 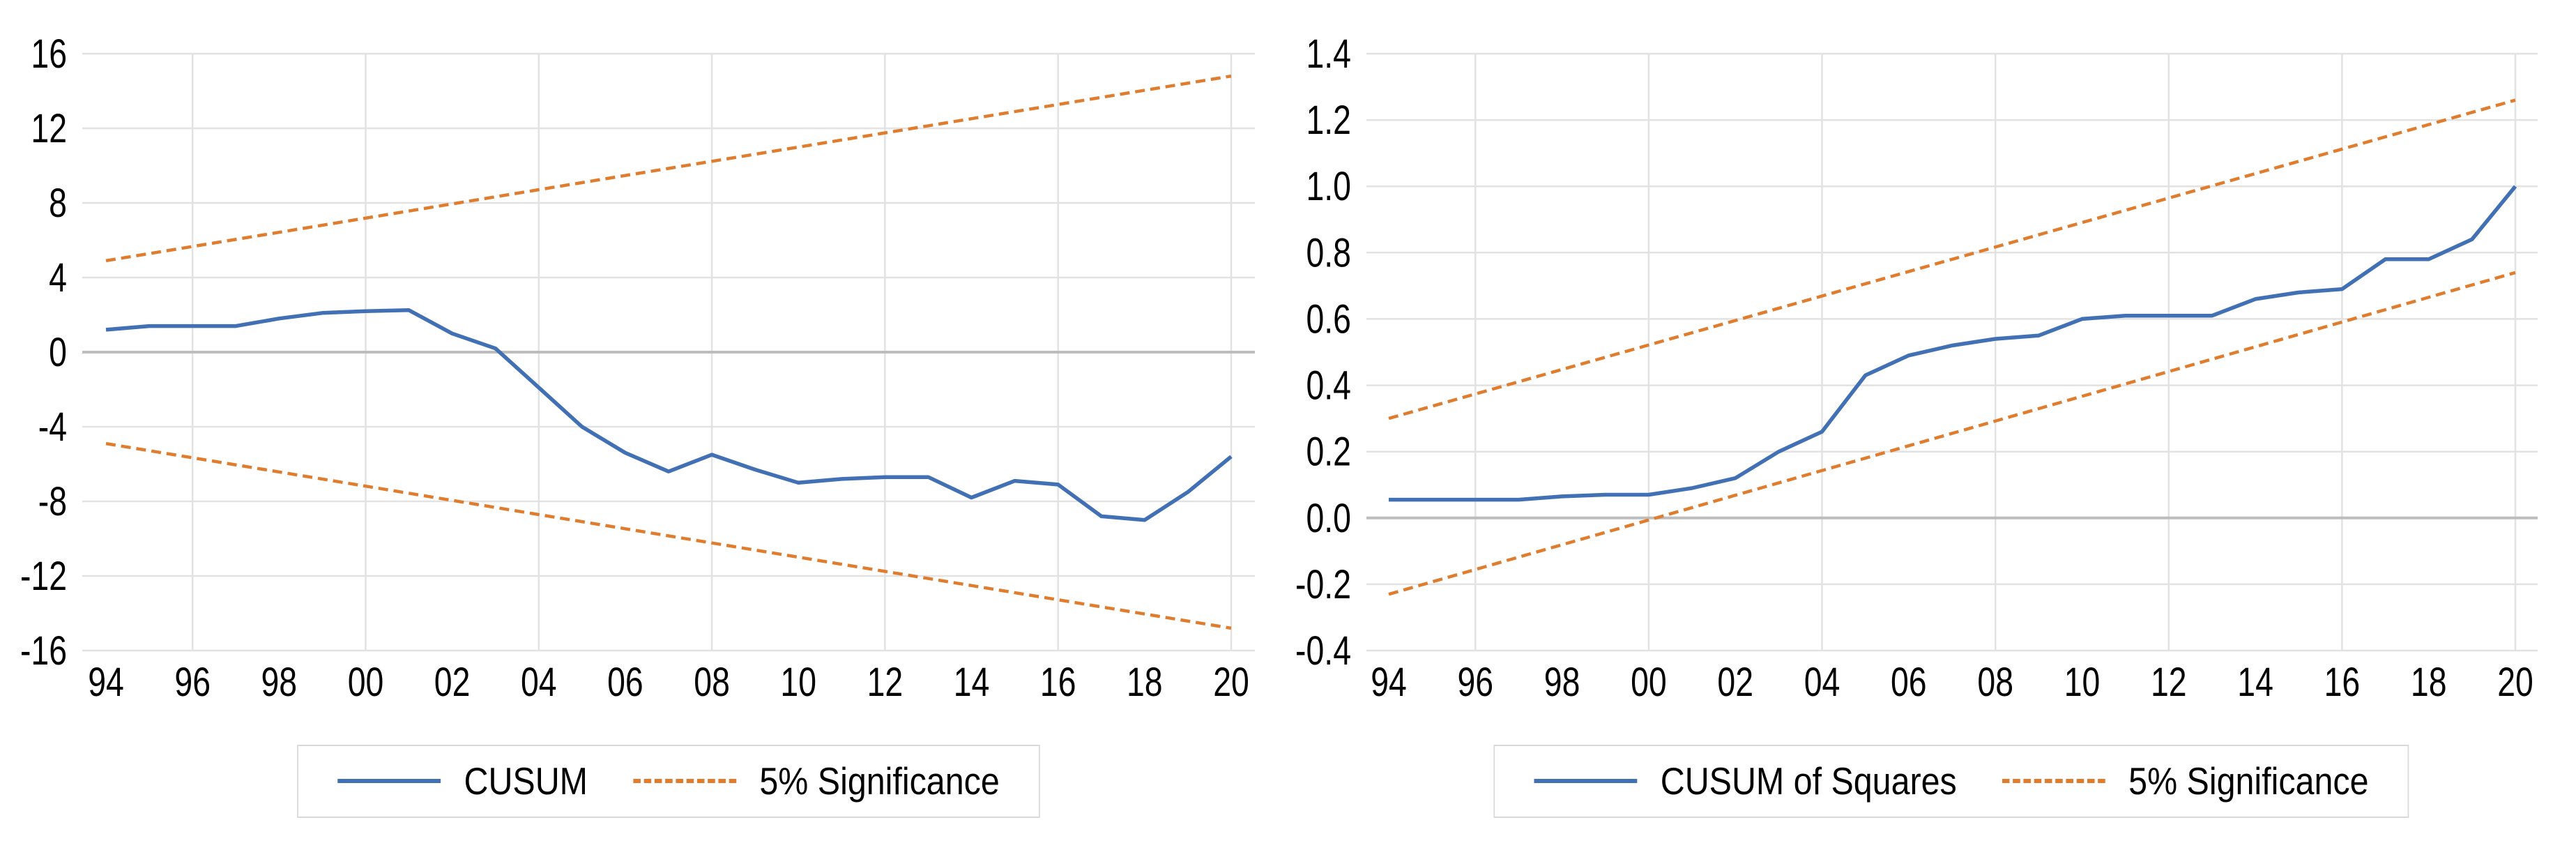 What do you see at coordinates (44, 651) in the screenshot?
I see `y-axis-tick-label: -16` at bounding box center [44, 651].